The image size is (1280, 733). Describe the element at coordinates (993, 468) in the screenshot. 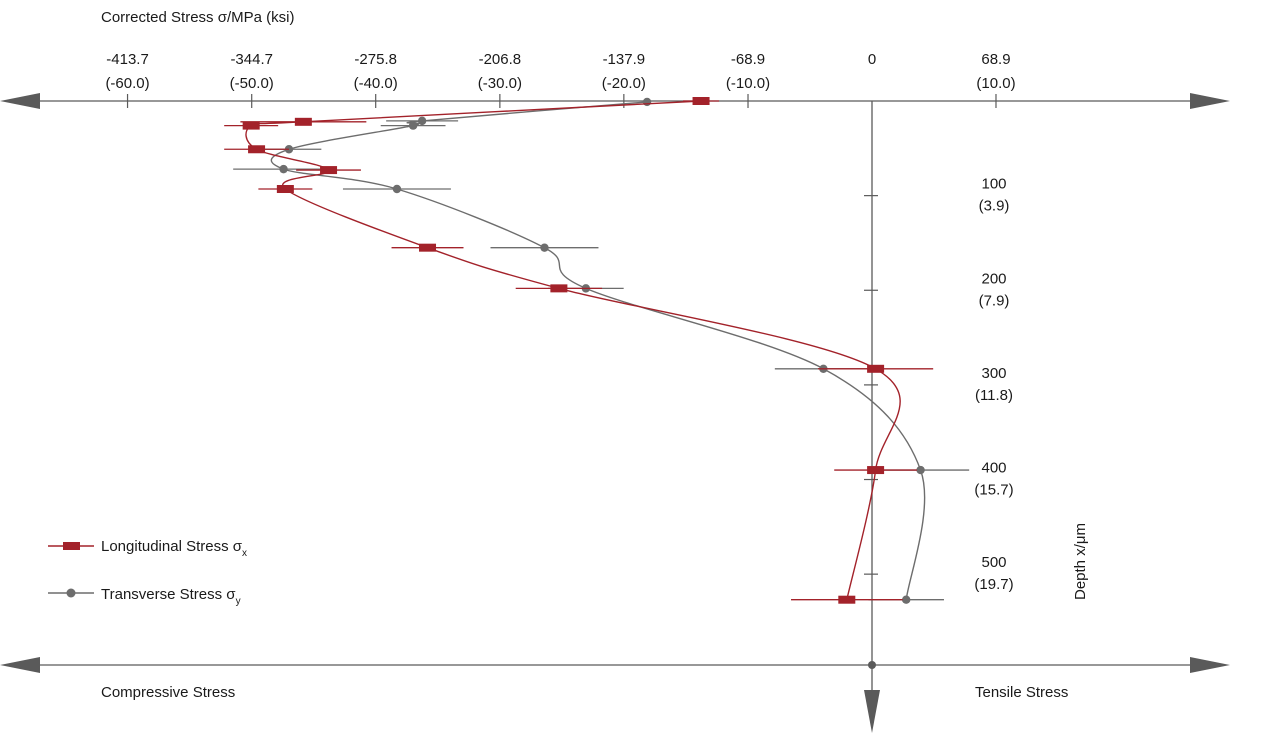

I see `y-tick-label: 400` at that location.